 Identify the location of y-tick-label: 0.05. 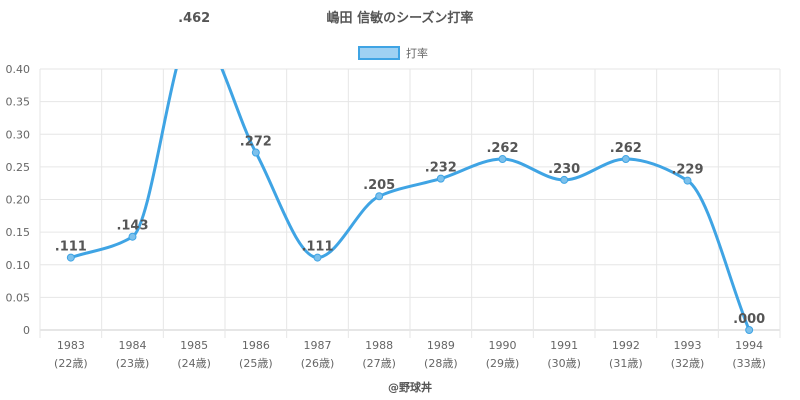
(18, 297).